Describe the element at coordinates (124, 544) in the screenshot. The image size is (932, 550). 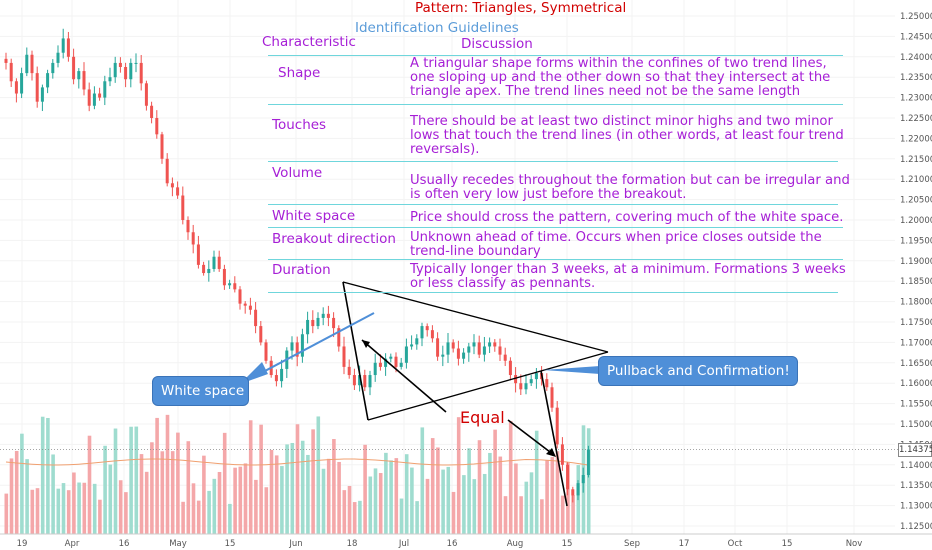
I see `time-tick-label: 16` at that location.